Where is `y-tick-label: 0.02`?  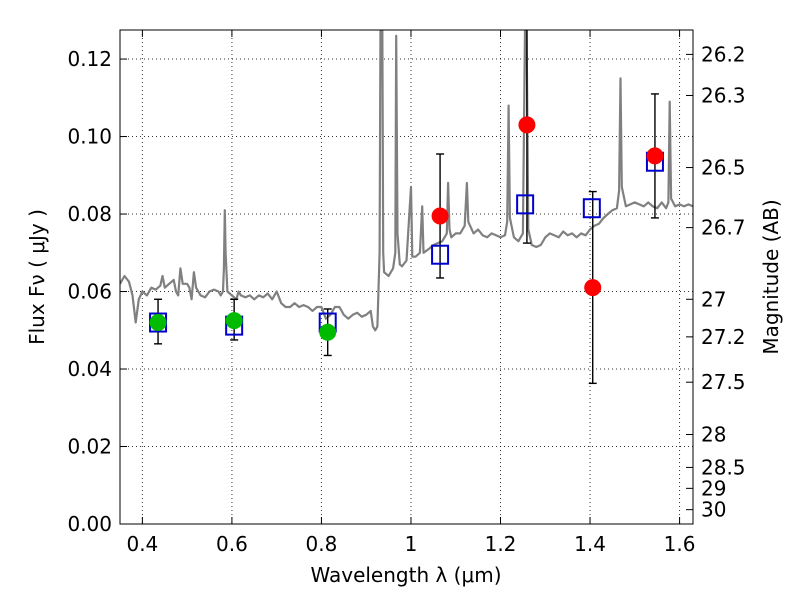
y-tick-label: 0.02 is located at coordinates (89, 447).